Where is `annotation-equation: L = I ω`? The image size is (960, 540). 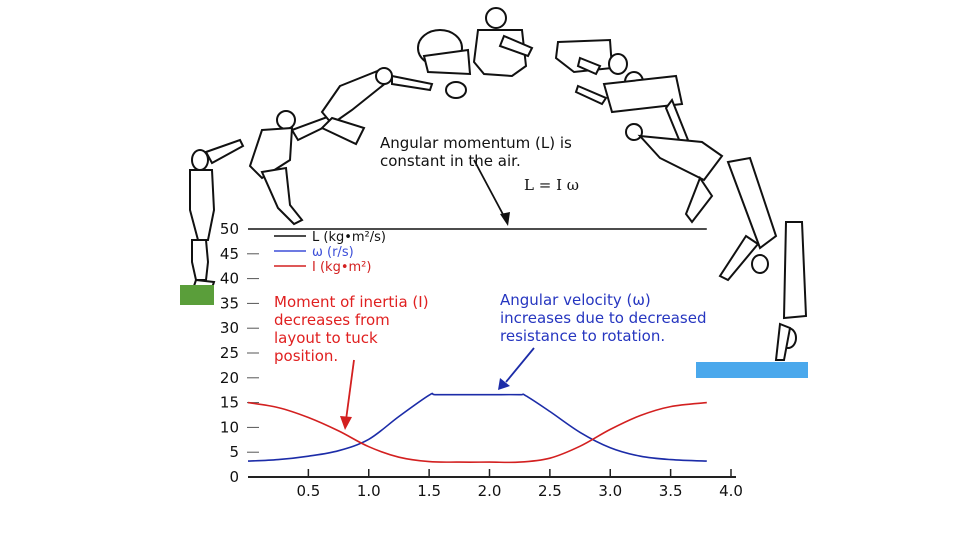
annotation-equation: L = I ω is located at coordinates (551, 185).